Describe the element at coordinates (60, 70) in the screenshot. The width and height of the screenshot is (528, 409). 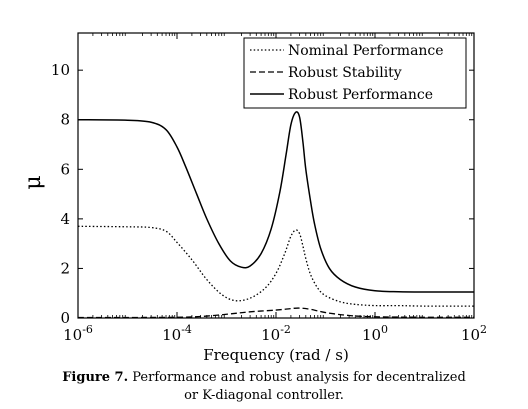
I see `y-tick-label: 10` at that location.